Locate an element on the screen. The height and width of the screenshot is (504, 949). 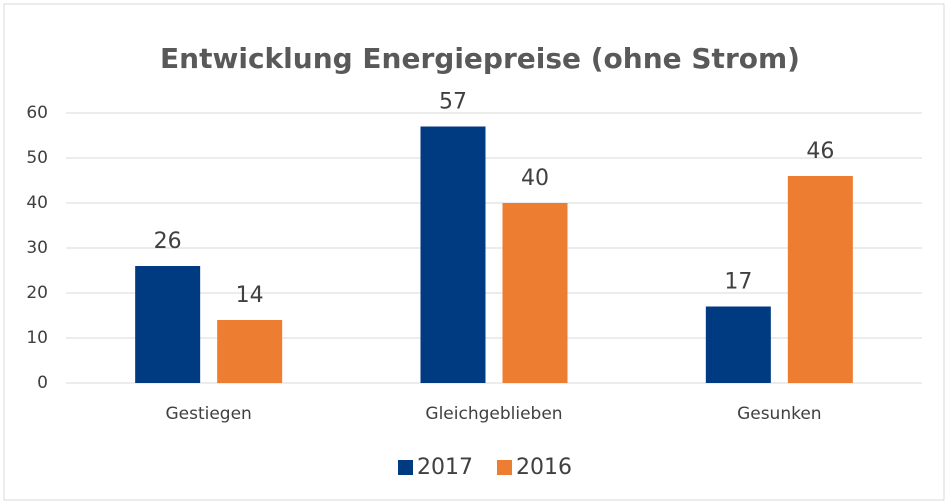
data-label: 17 is located at coordinates (738, 282).